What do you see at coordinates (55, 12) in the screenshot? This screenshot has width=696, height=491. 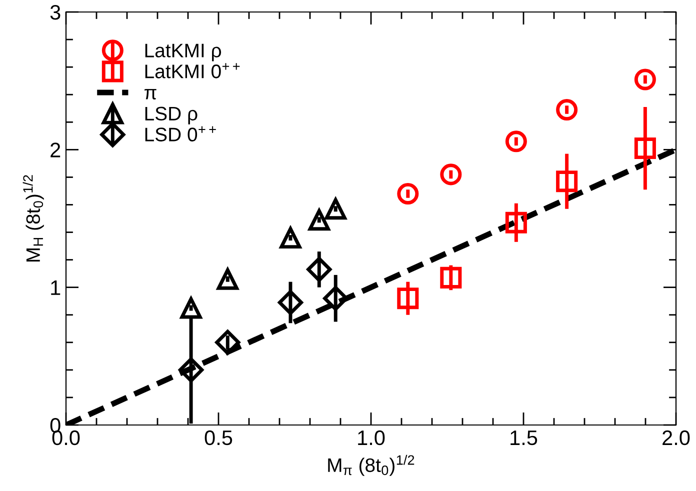 I see `y-tick-label: 3` at bounding box center [55, 12].